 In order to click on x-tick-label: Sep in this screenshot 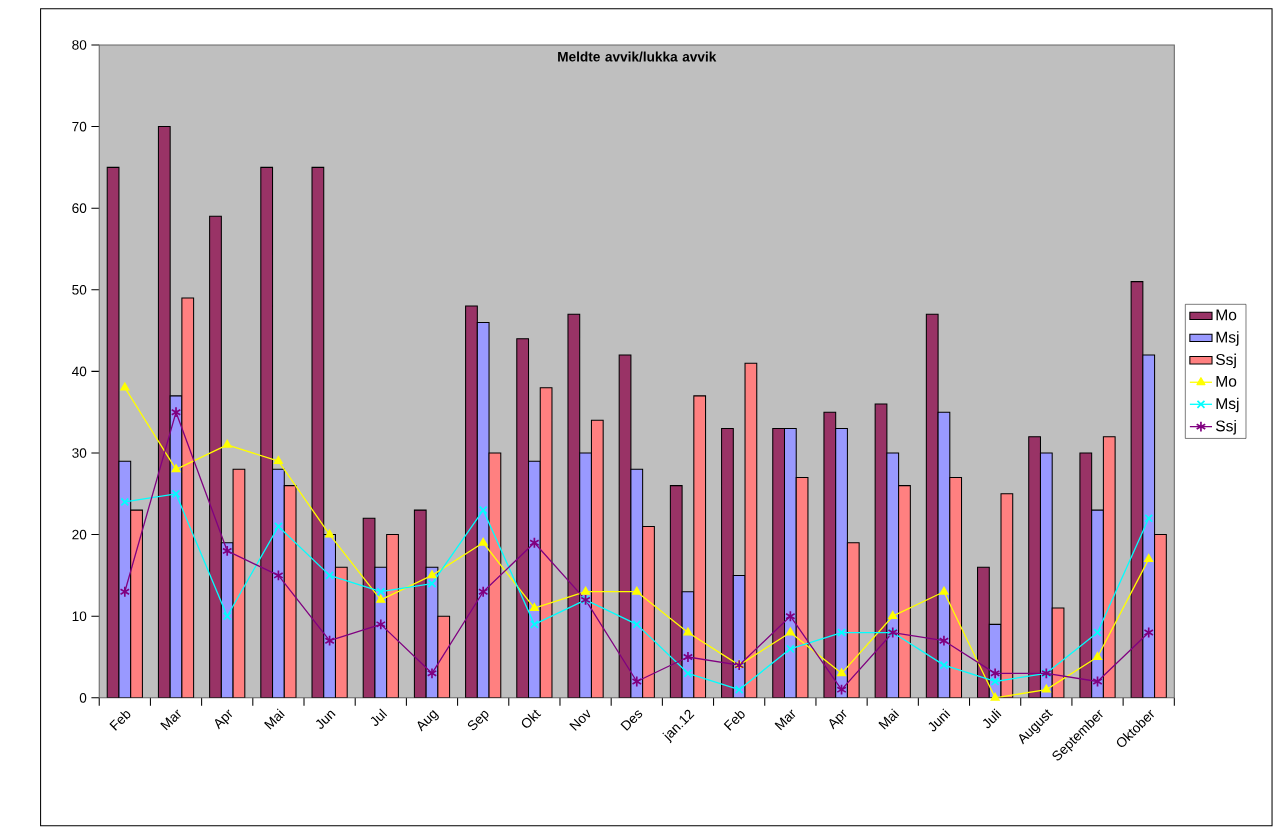, I will do `click(478, 720)`.